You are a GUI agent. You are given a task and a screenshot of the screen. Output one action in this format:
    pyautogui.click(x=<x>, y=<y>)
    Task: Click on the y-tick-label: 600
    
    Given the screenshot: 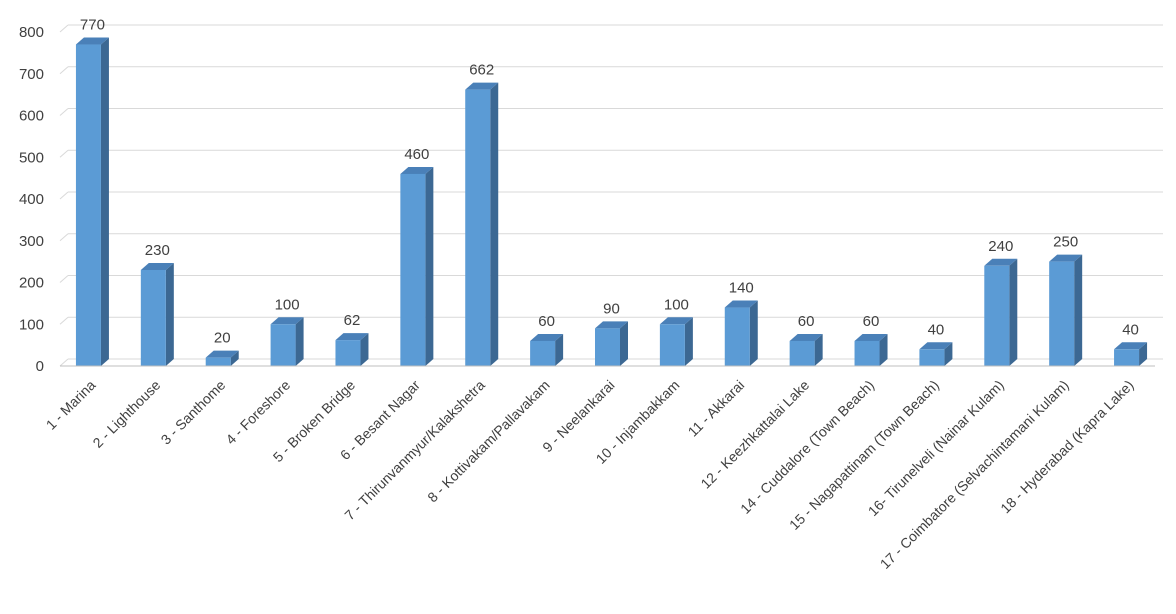 What is the action you would take?
    pyautogui.click(x=31, y=116)
    